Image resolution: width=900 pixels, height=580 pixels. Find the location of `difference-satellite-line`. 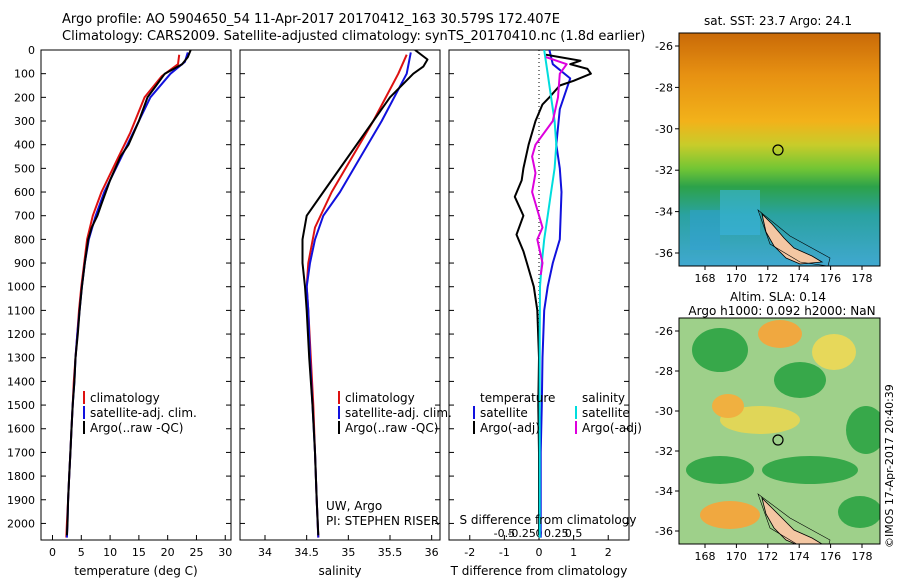

difference-satellite-line is located at coordinates (555, 294).